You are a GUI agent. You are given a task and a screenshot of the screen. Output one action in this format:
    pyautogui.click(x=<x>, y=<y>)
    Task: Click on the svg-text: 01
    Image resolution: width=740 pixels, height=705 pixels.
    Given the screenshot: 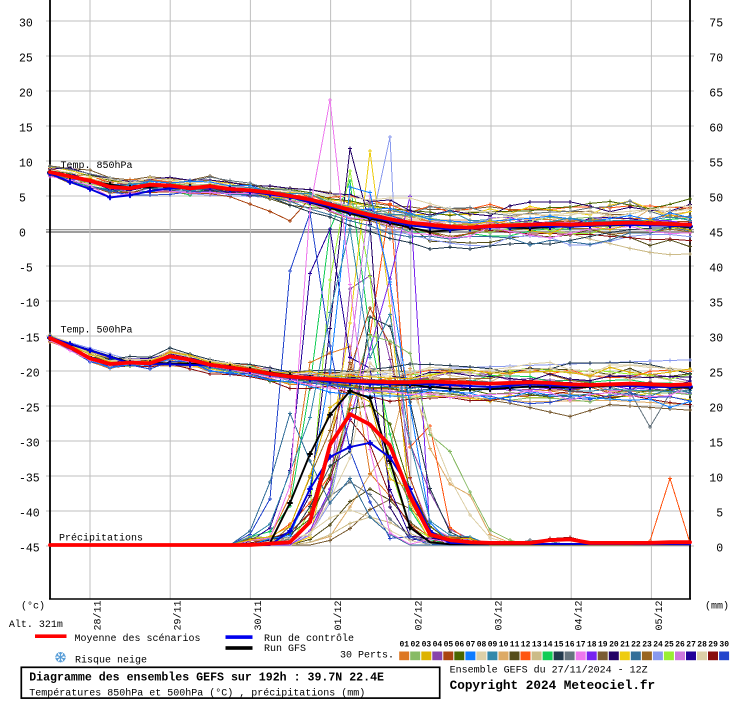 What is the action you would take?
    pyautogui.click(x=405, y=644)
    